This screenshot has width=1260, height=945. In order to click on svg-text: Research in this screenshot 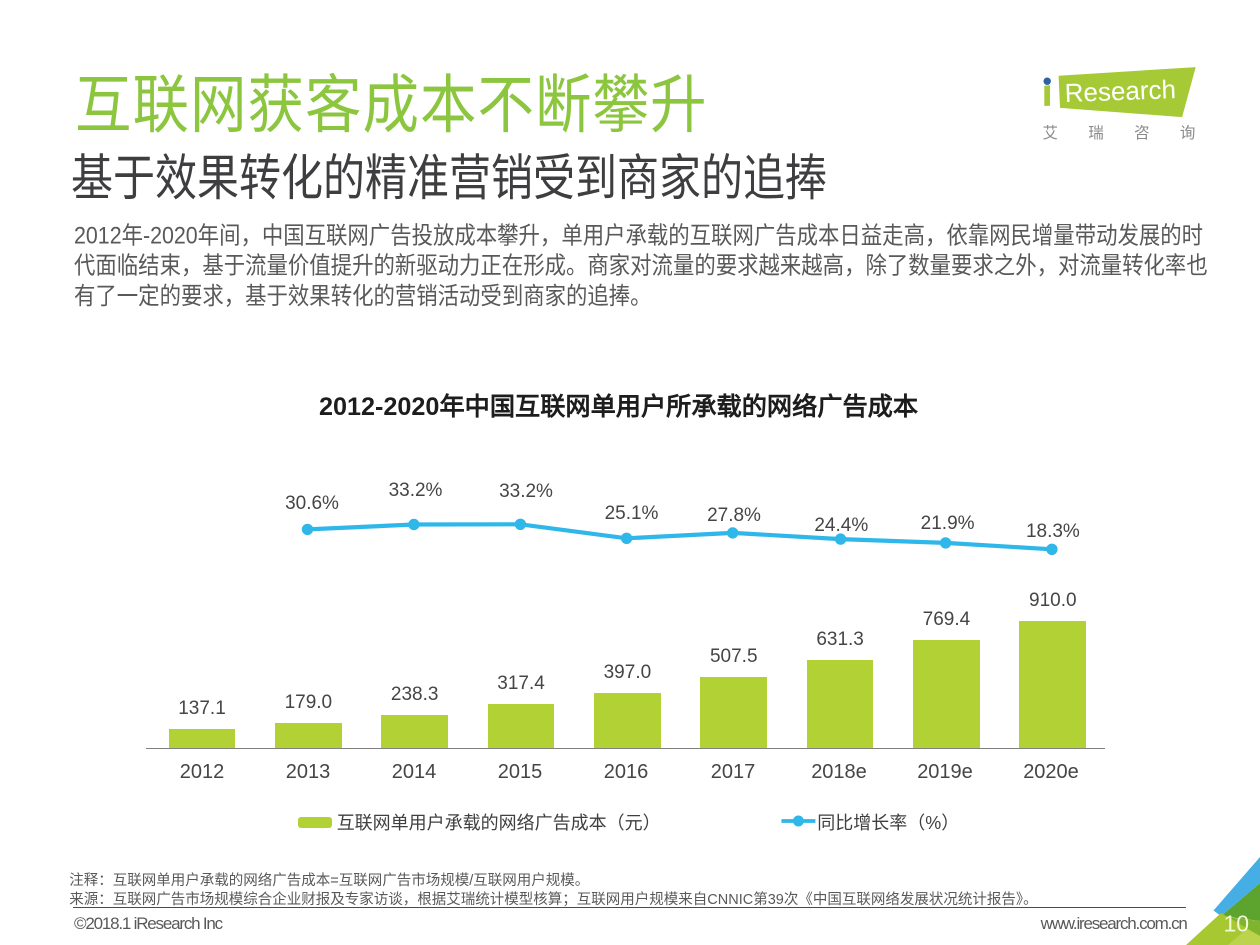, I will do `click(1120, 91)`.